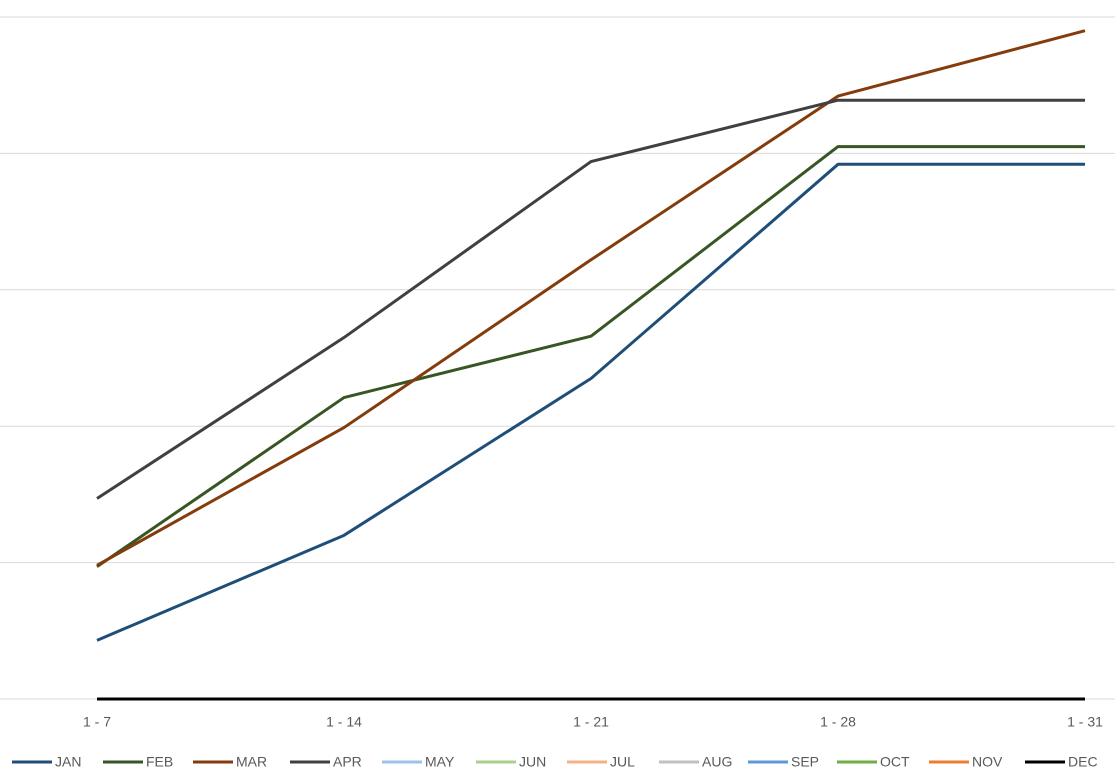 This screenshot has width=1115, height=779. Describe the element at coordinates (1085, 722) in the screenshot. I see `x-tick-label: 1 - 31` at that location.